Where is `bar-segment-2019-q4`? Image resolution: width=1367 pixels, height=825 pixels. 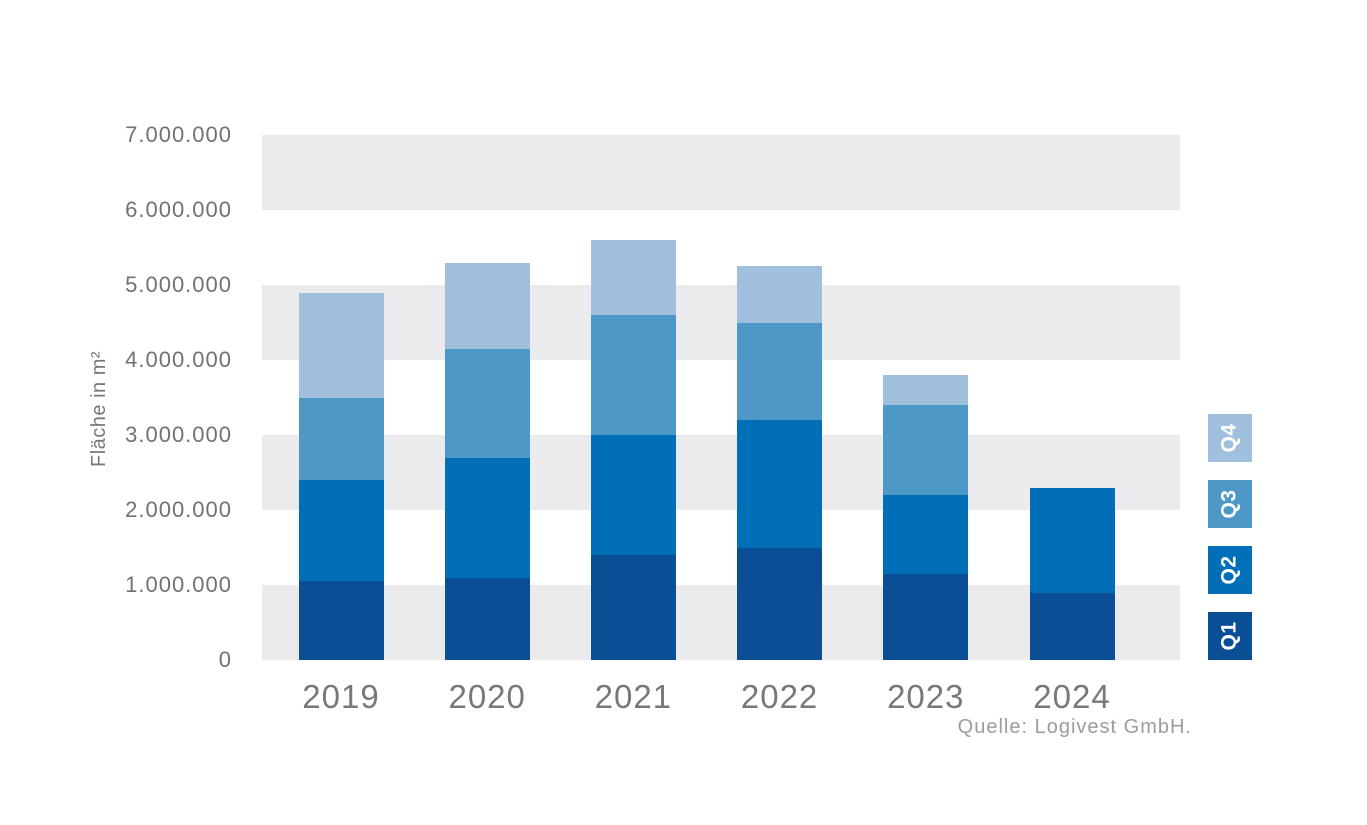 bar-segment-2019-q4 is located at coordinates (341, 345).